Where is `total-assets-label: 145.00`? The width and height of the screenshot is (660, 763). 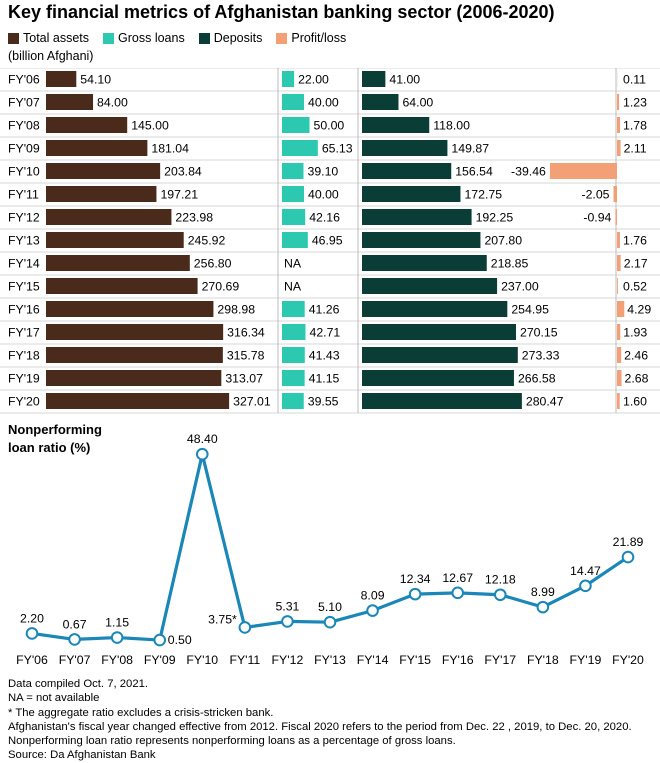
total-assets-label: 145.00 is located at coordinates (150, 126).